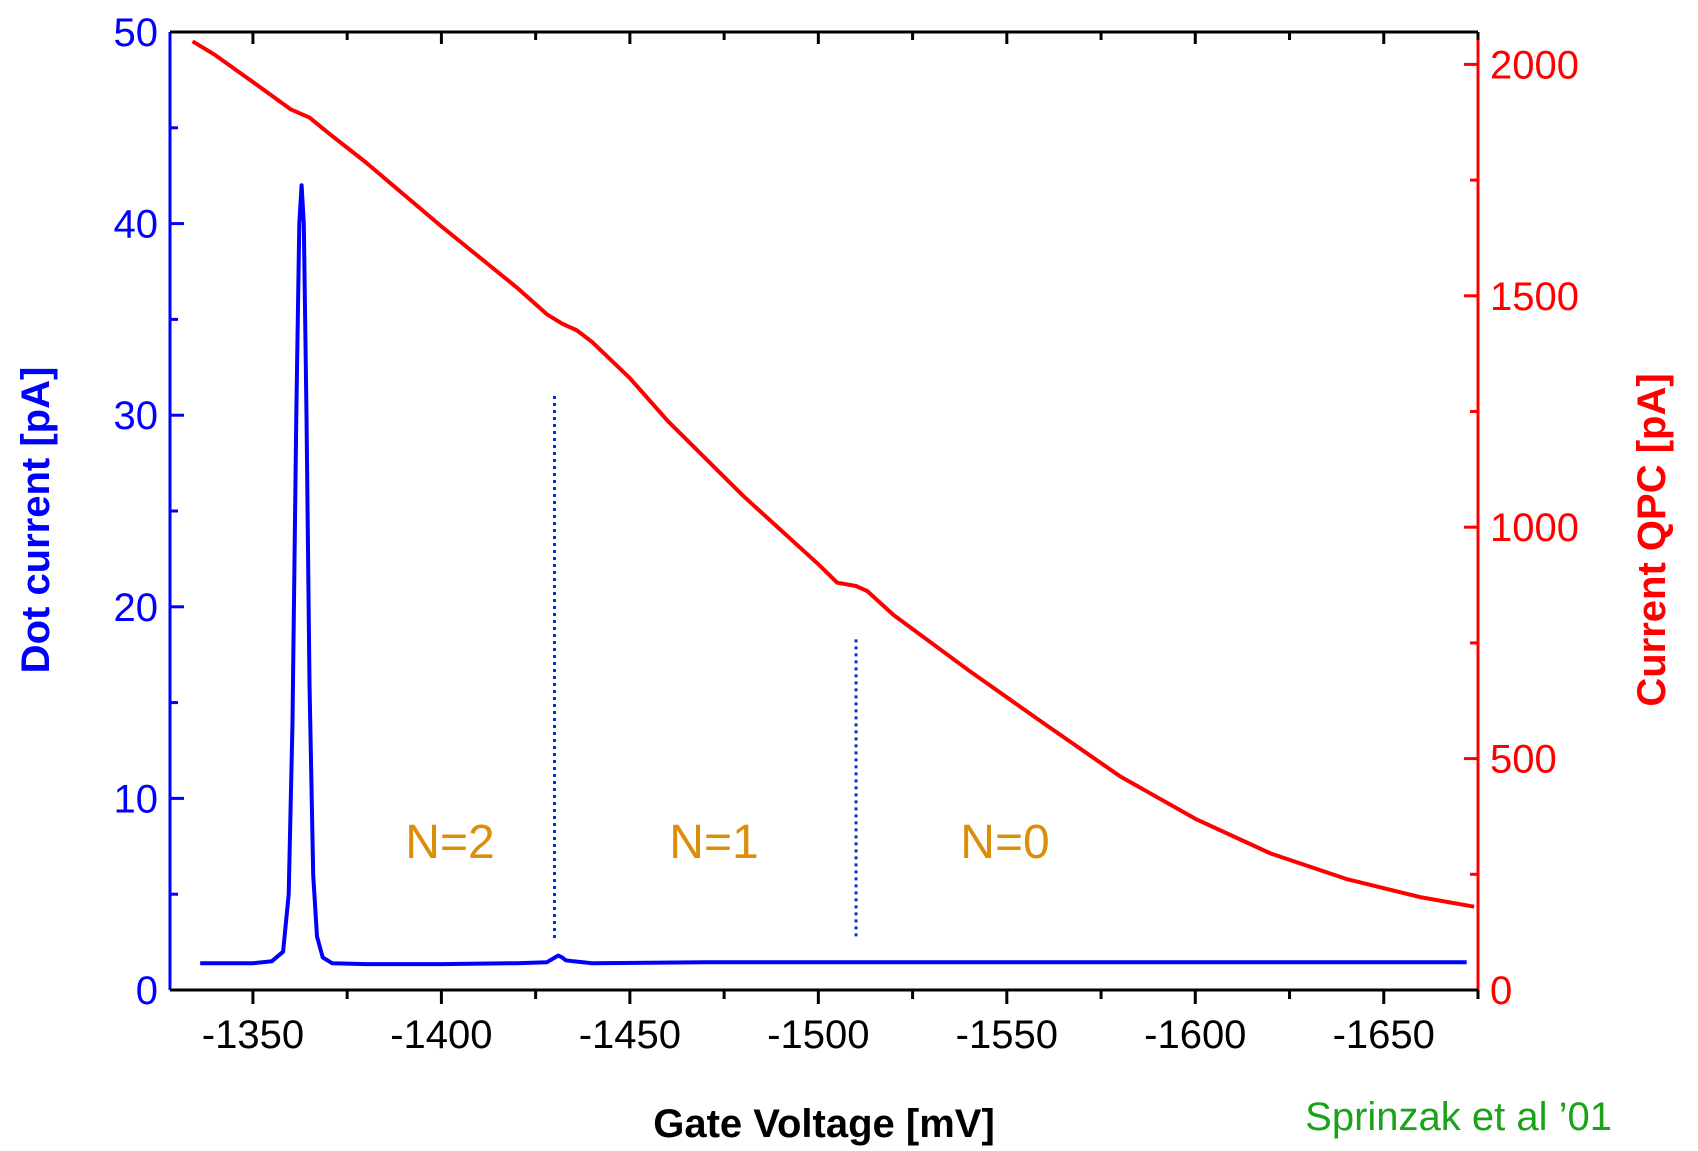 Image resolution: width=1698 pixels, height=1151 pixels. Describe the element at coordinates (1004, 842) in the screenshot. I see `region-label-n0: N=0` at that location.